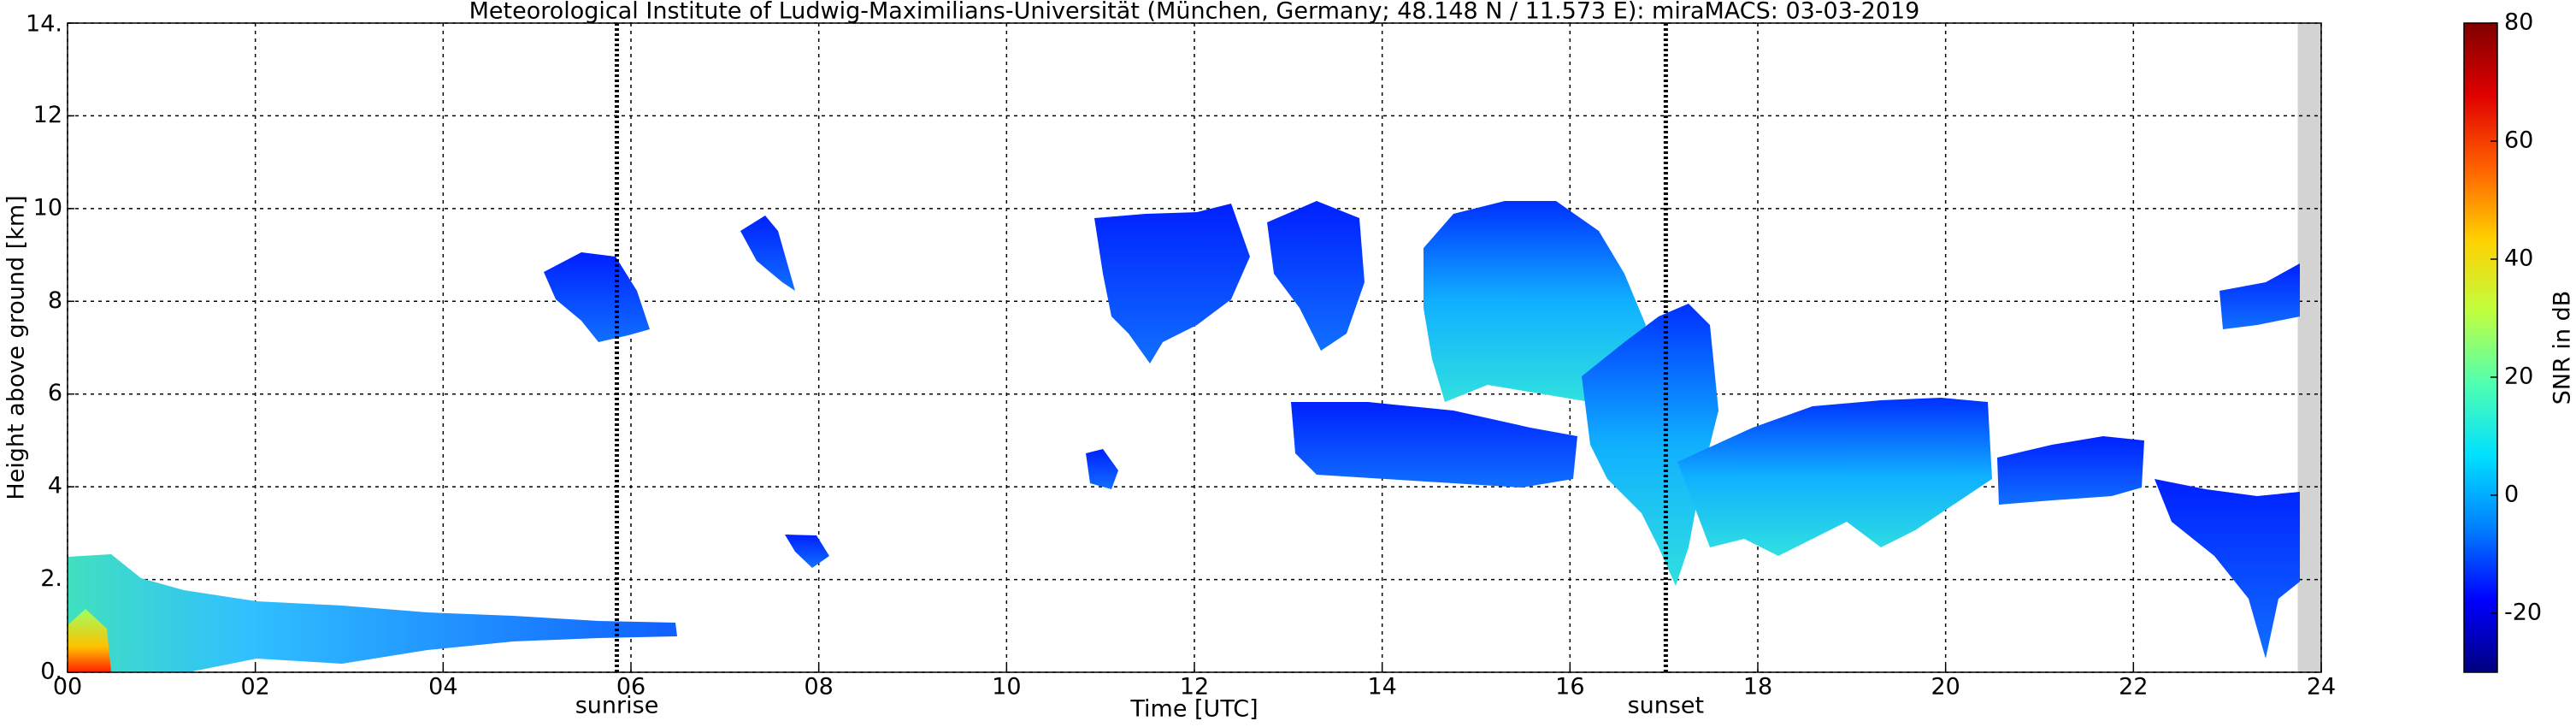 The image size is (2576, 727). Describe the element at coordinates (1666, 706) in the screenshot. I see `event-label: sunset` at that location.